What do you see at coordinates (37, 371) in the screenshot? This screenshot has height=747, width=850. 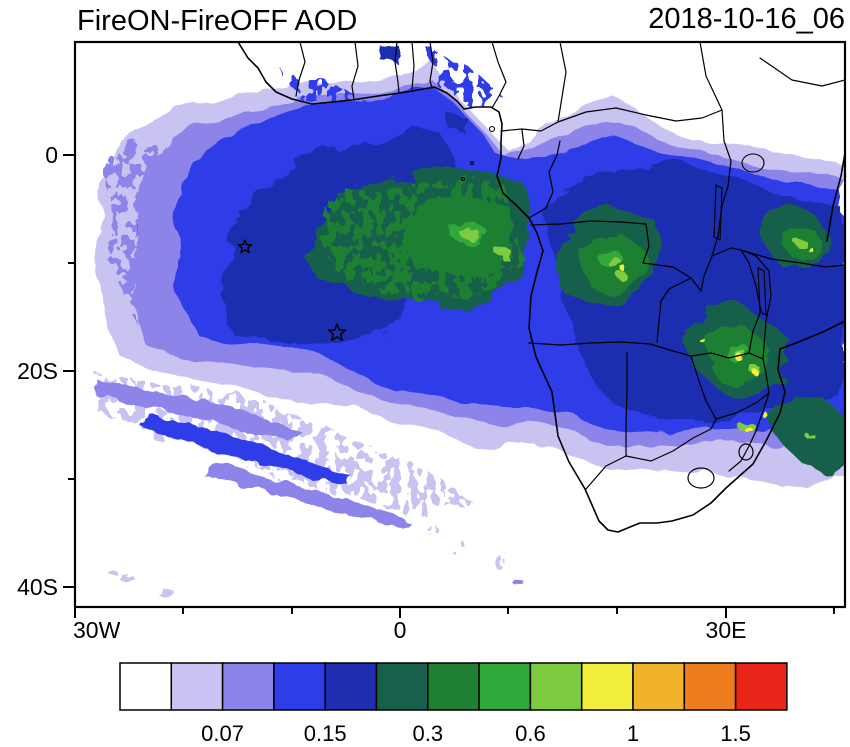 I see `y-axis-label-20s: 20S` at bounding box center [37, 371].